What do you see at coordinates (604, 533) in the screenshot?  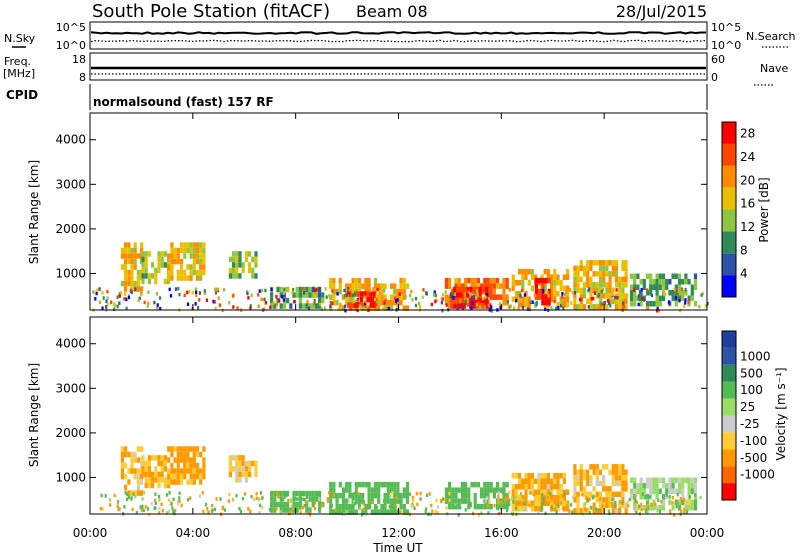 I see `time-tick-label: 20:00` at bounding box center [604, 533].